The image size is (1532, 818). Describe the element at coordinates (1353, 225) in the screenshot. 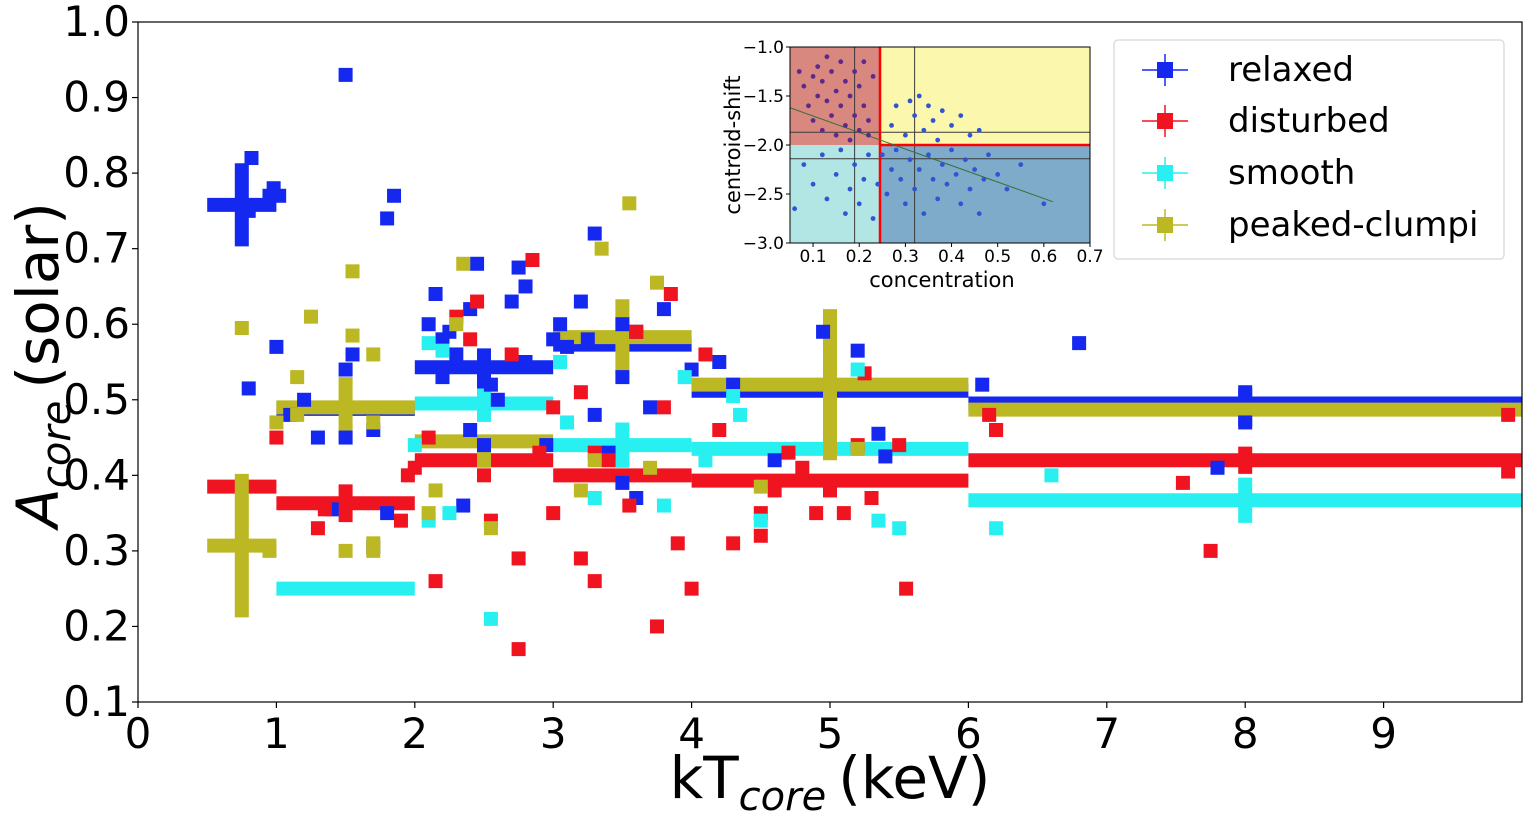

I see `legend-label: peaked-clumpi` at that location.